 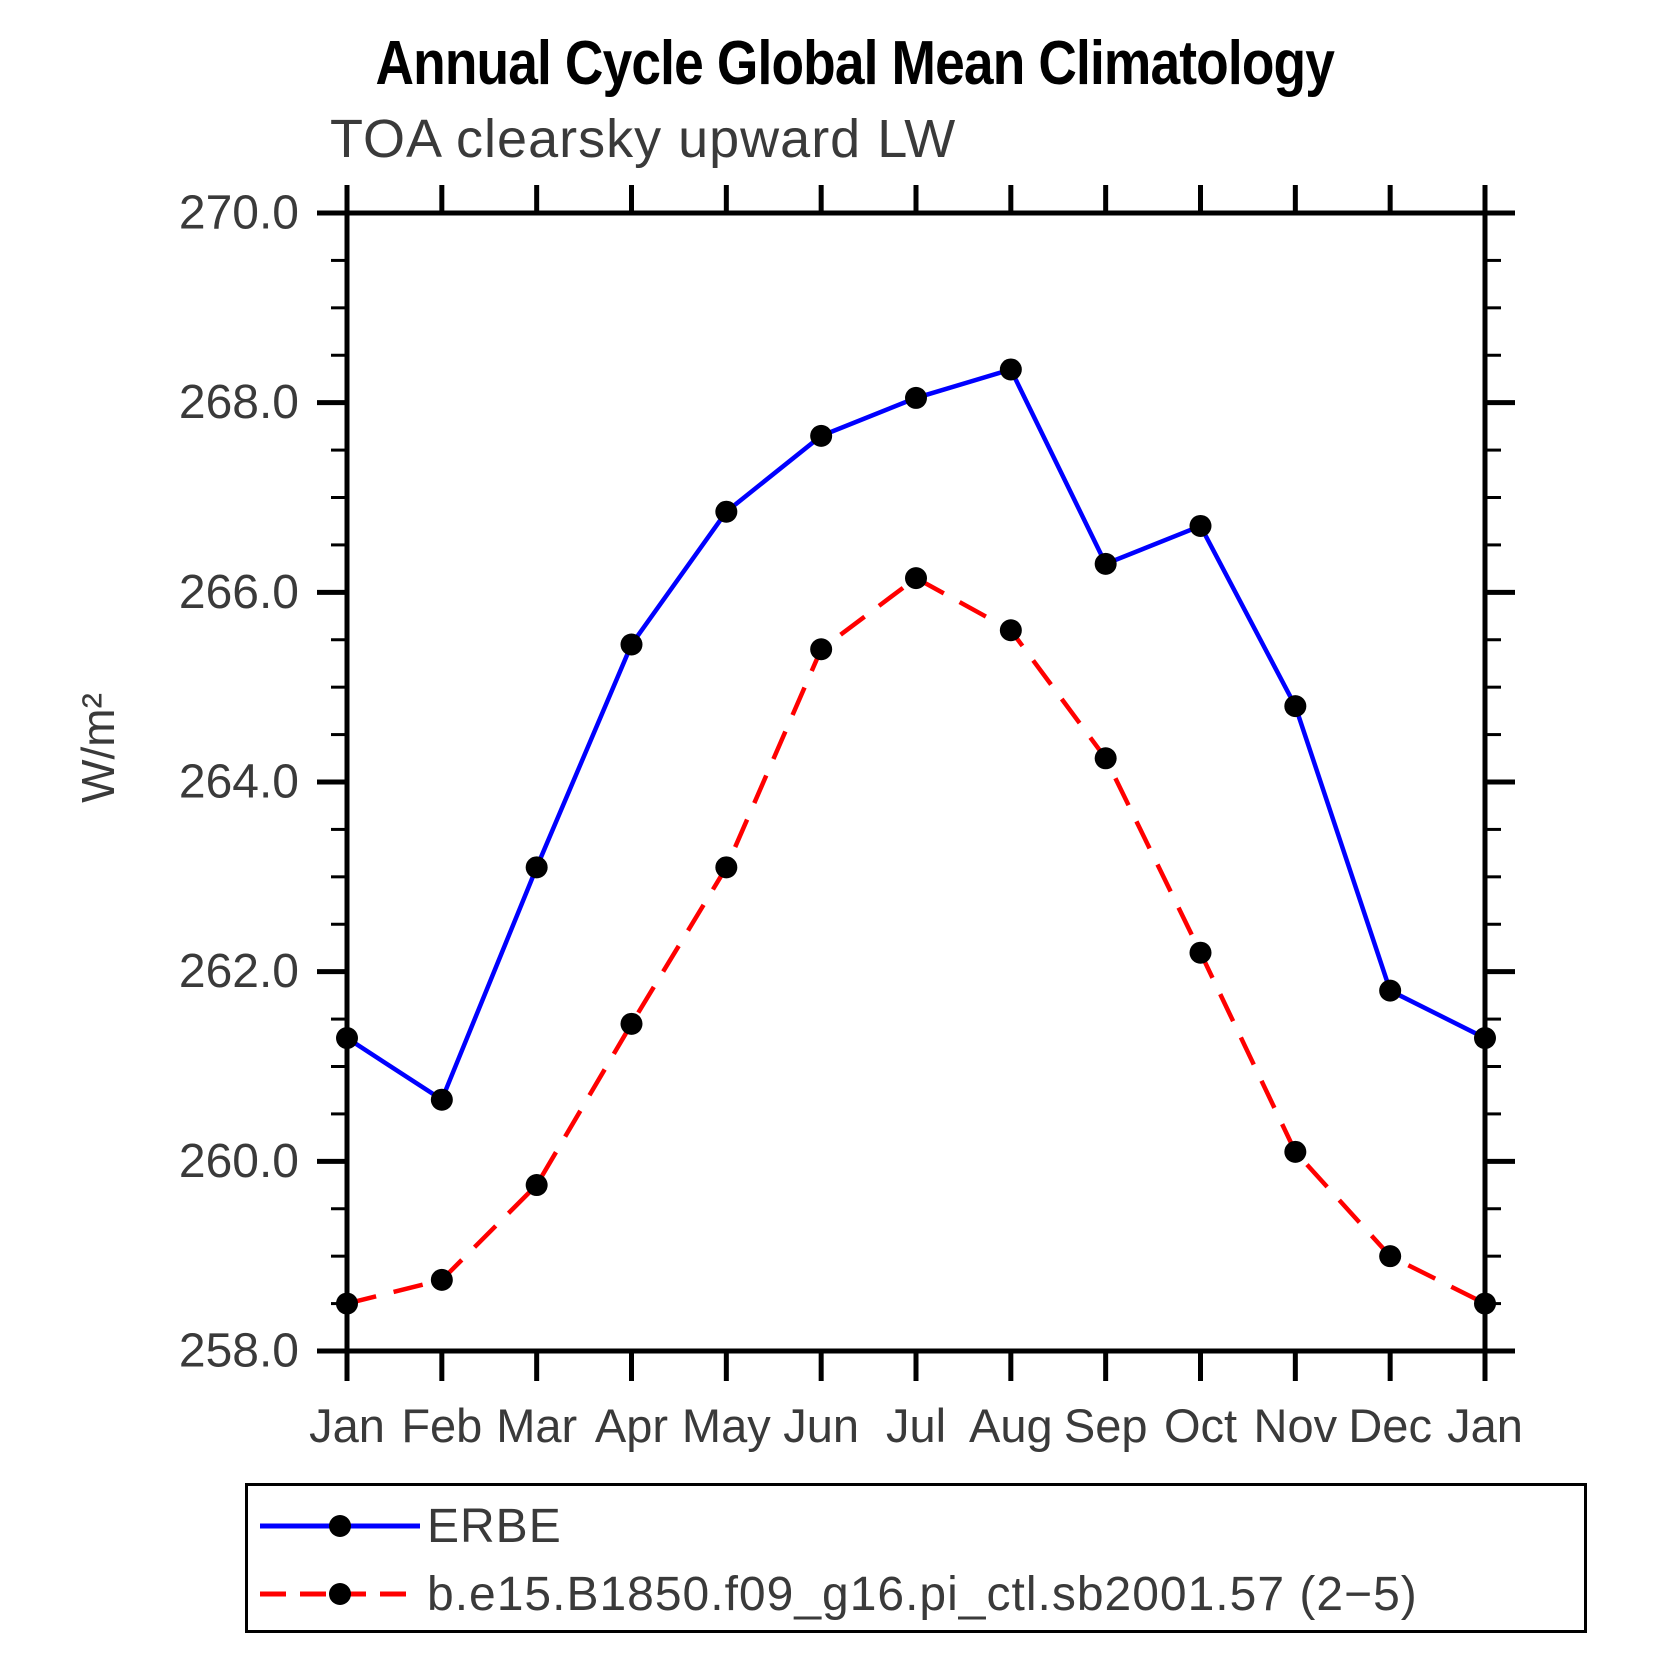 I want to click on chart-title: Annual Cycle Global Mean Climatology, so click(x=855, y=63).